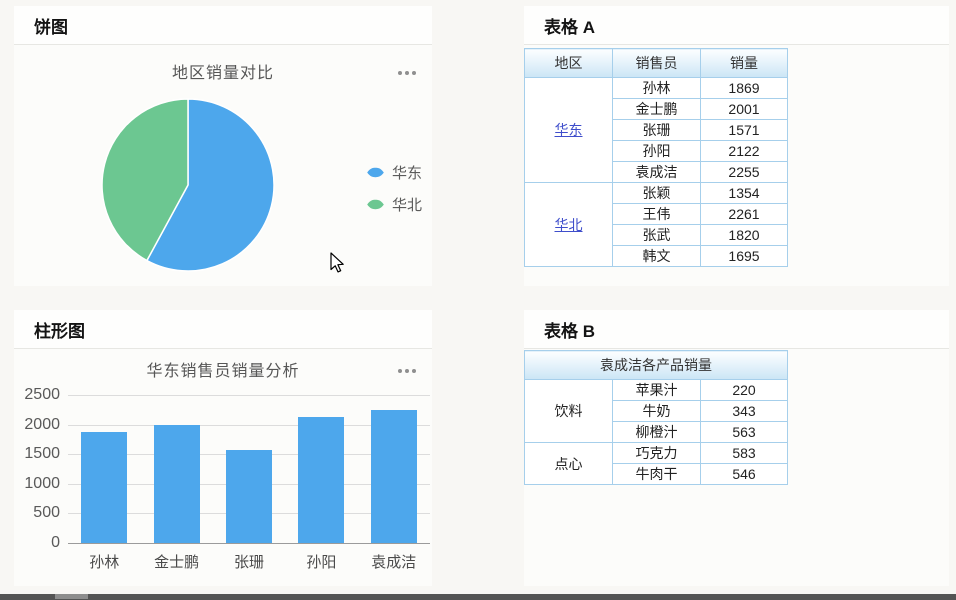  I want to click on region-cell: 华东, so click(568, 130).